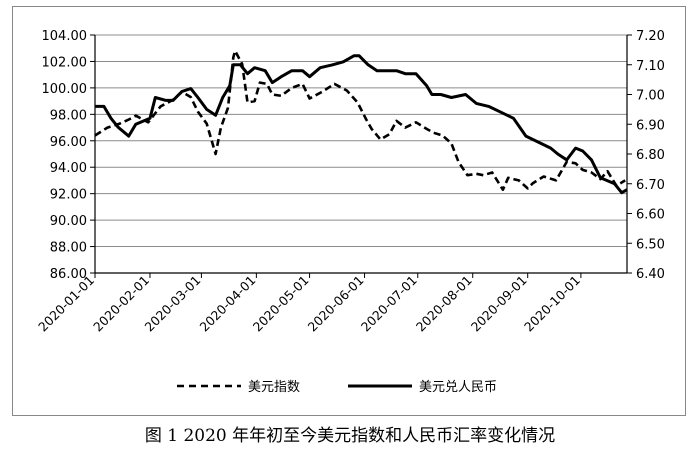  What do you see at coordinates (650, 125) in the screenshot?
I see `right-tick-label: 6.90` at bounding box center [650, 125].